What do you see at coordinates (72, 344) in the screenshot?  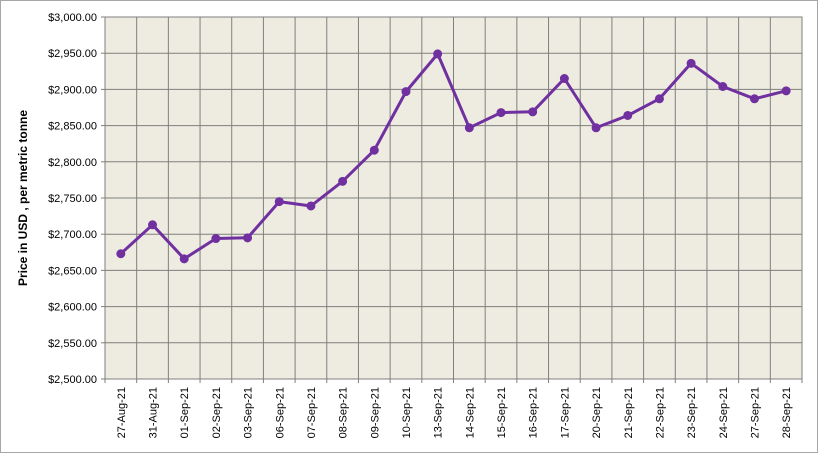 I see `y-tick-label: $2,550.00` at bounding box center [72, 344].